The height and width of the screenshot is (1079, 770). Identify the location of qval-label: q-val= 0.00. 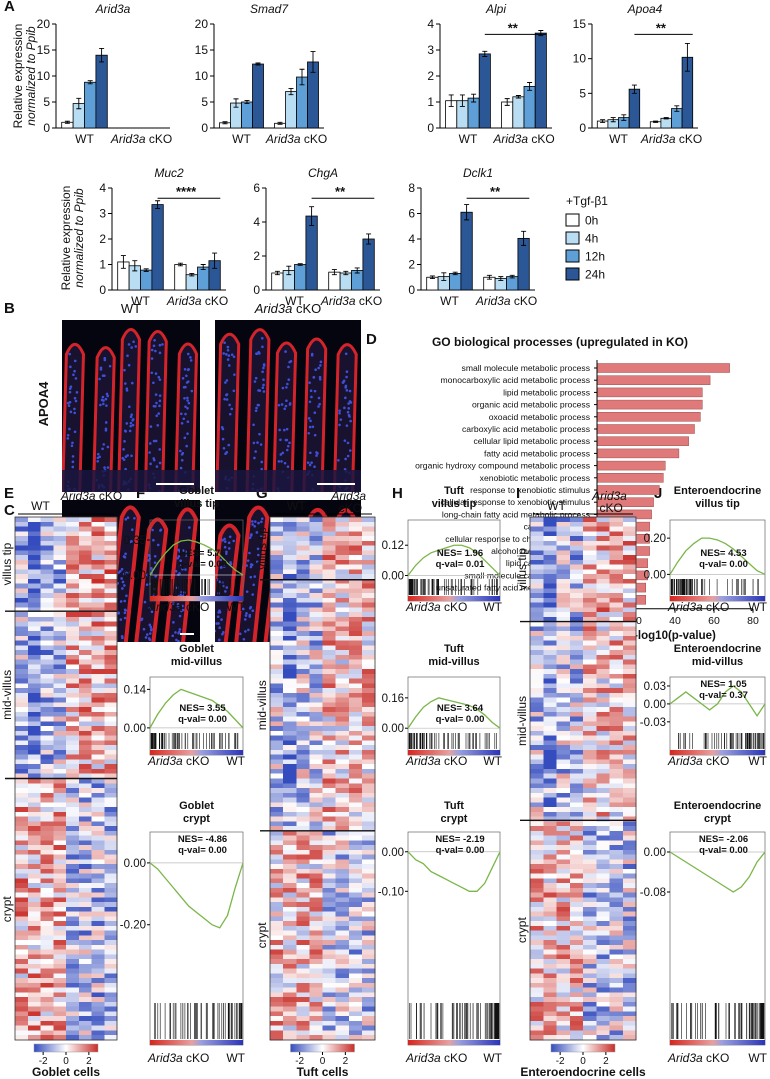
(460, 719).